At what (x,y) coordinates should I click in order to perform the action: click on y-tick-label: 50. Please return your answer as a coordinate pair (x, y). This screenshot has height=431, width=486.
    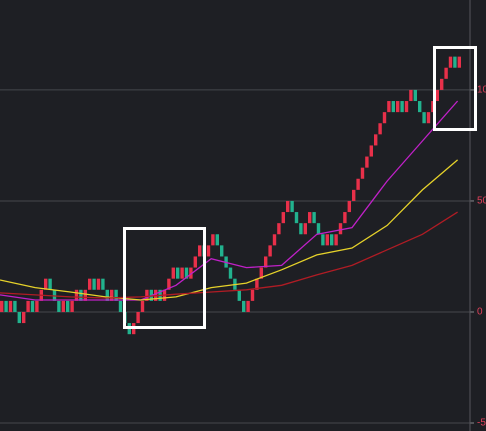
    Looking at the image, I should click on (481, 201).